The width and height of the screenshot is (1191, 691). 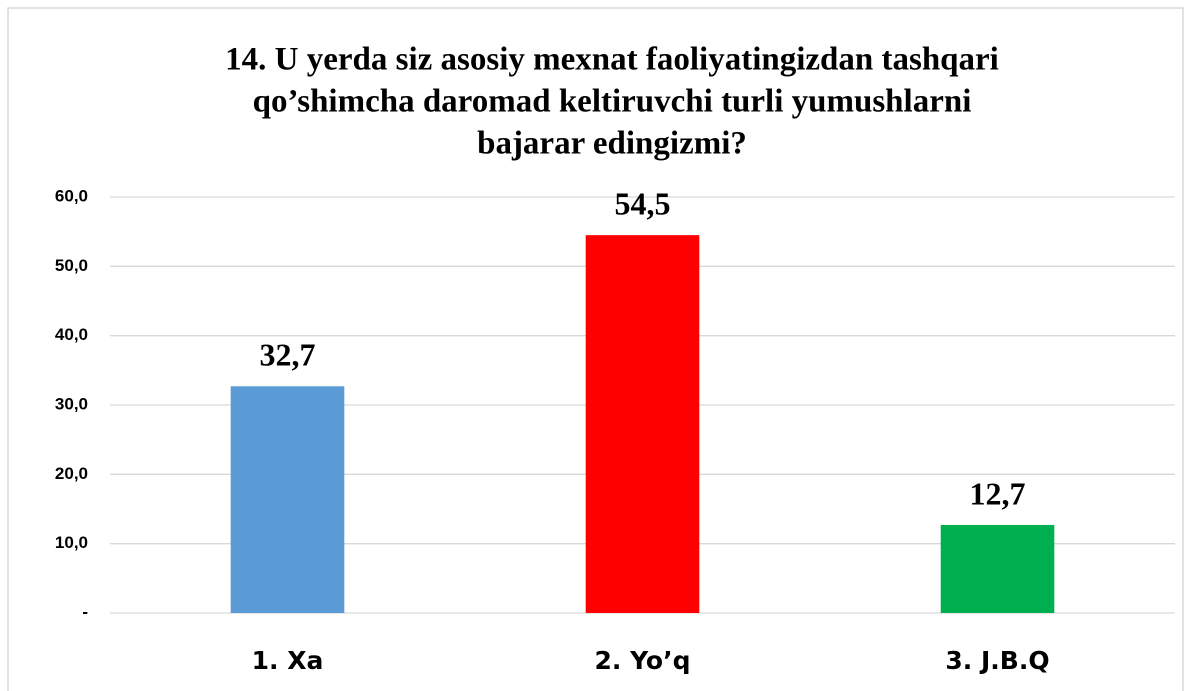 What do you see at coordinates (71, 265) in the screenshot?
I see `y-tick-label: 50,0` at bounding box center [71, 265].